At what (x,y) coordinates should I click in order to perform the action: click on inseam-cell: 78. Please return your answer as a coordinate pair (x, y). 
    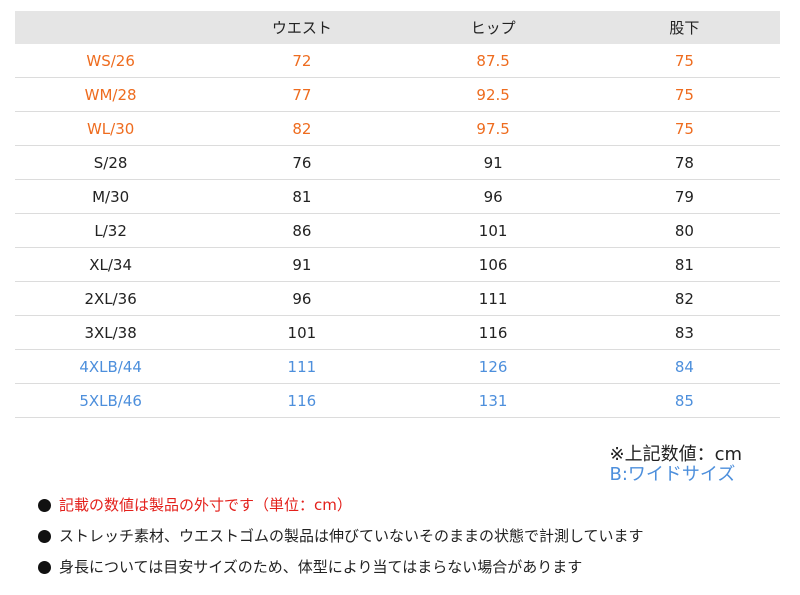
    Looking at the image, I should click on (684, 162).